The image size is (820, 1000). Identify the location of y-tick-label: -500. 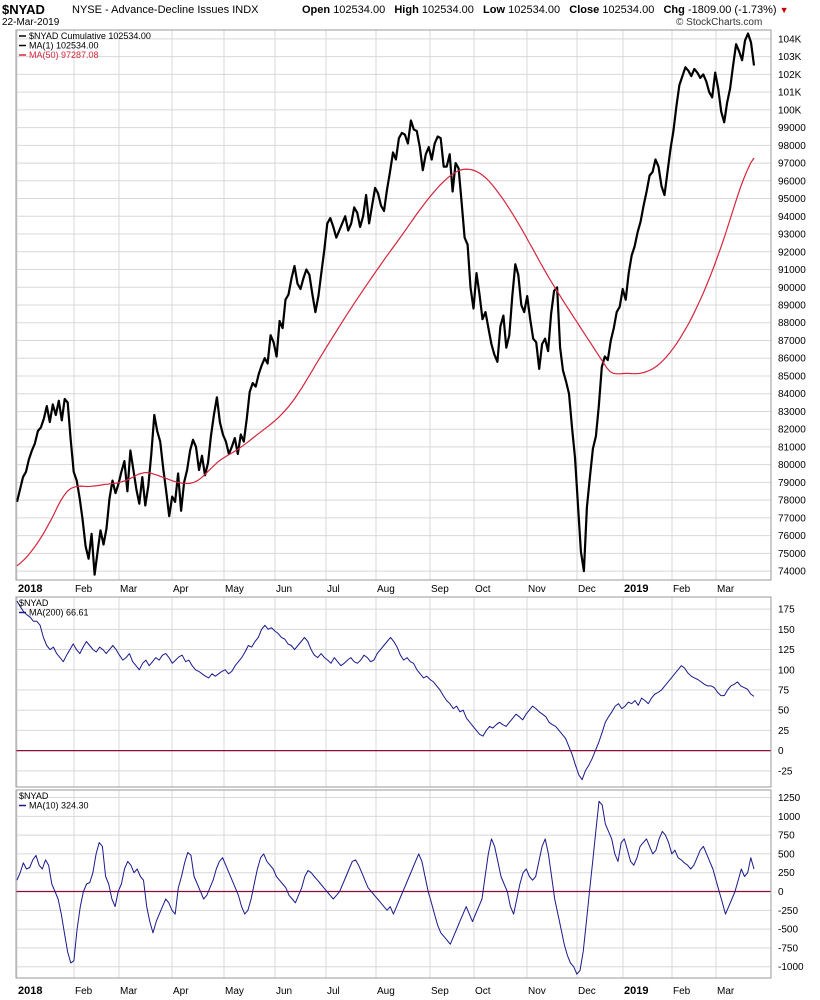
(788, 930).